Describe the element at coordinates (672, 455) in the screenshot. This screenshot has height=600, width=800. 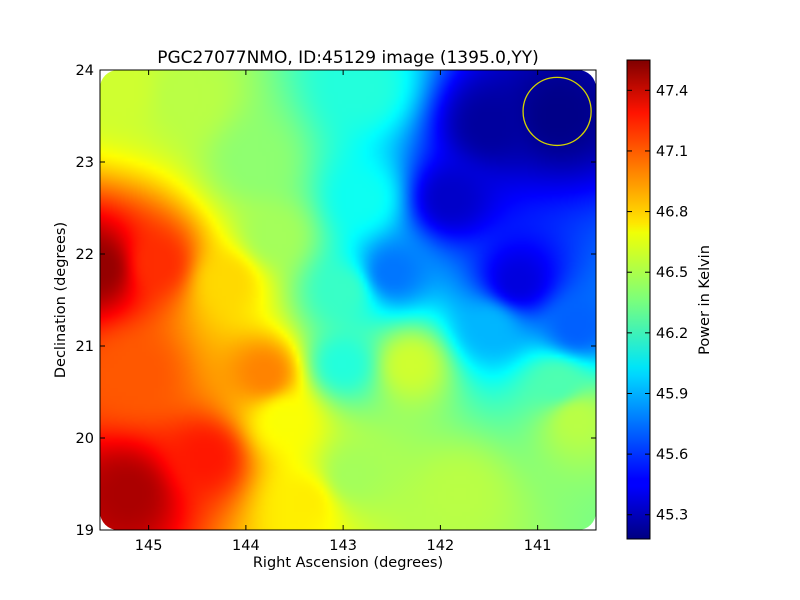
I see `colorbar-tick-label: 45.6` at that location.